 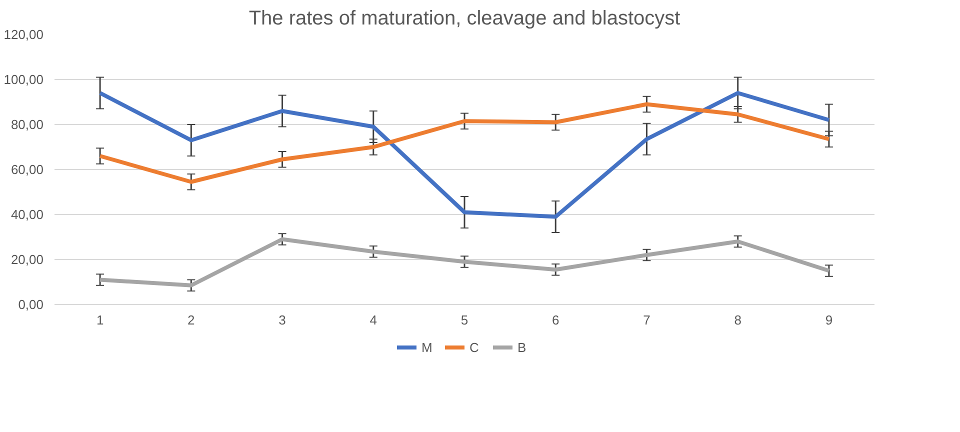 What do you see at coordinates (464, 19) in the screenshot?
I see `chart-title: The rates of maturation, cleavage and blastocyst` at bounding box center [464, 19].